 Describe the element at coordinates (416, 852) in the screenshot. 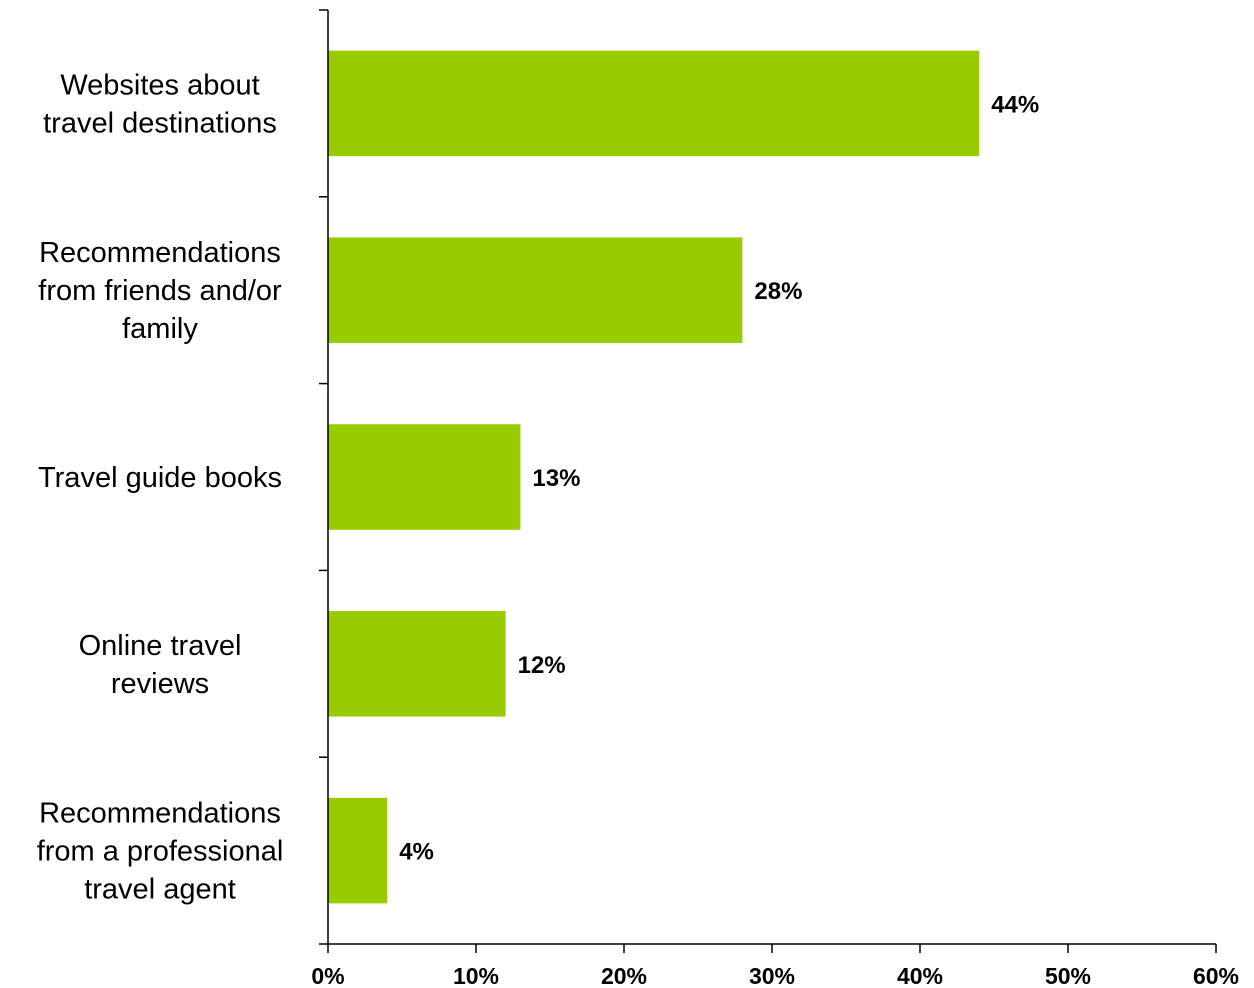

I see `data-label-4: 4%` at that location.